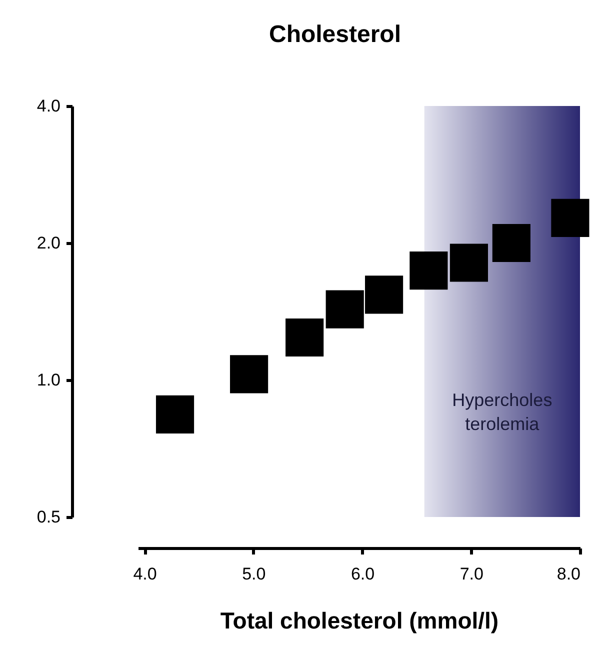 The height and width of the screenshot is (657, 598). I want to click on x-tick-label: 8.0, so click(568, 574).